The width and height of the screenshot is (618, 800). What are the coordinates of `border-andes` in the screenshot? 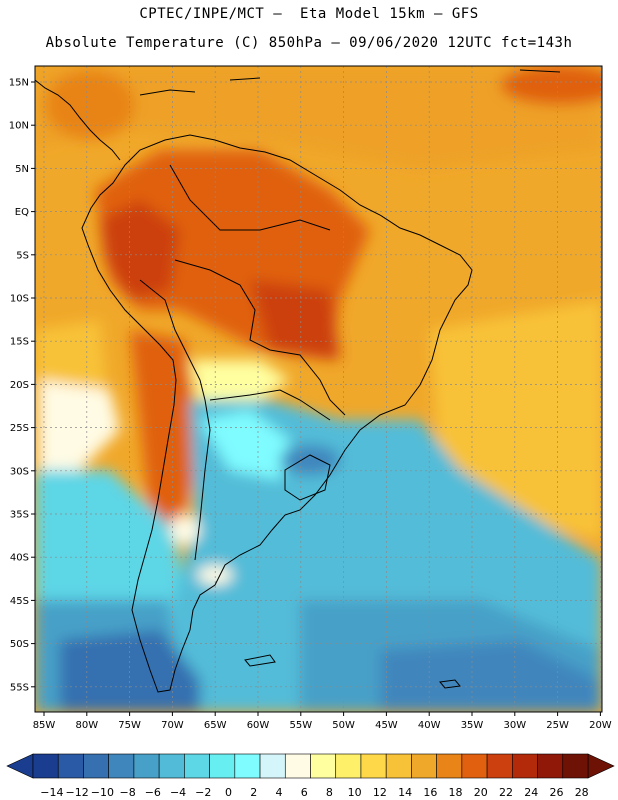 It's located at (175, 420).